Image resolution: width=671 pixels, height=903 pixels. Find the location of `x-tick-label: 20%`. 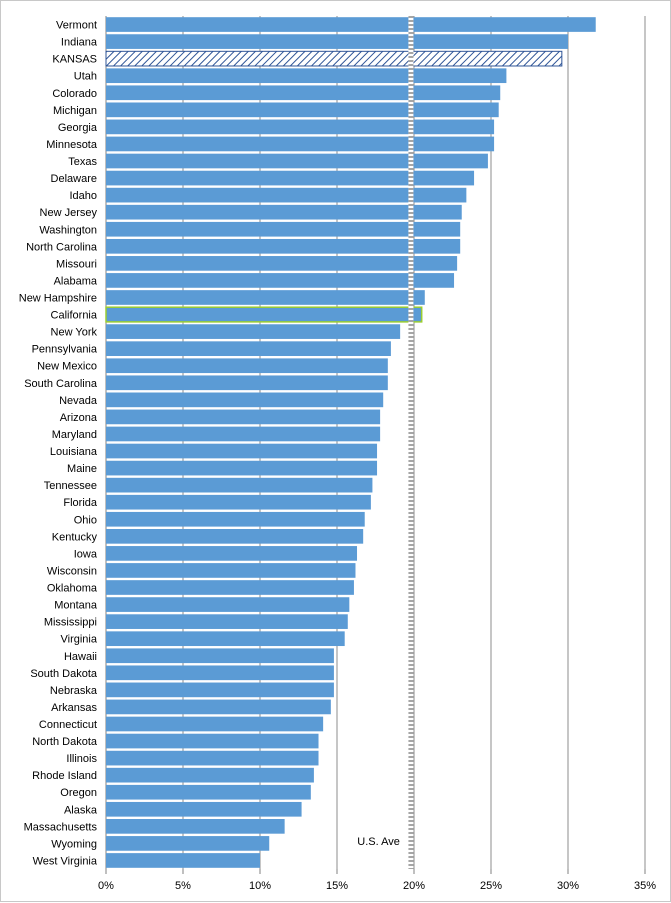

x-tick-label: 20% is located at coordinates (414, 886).